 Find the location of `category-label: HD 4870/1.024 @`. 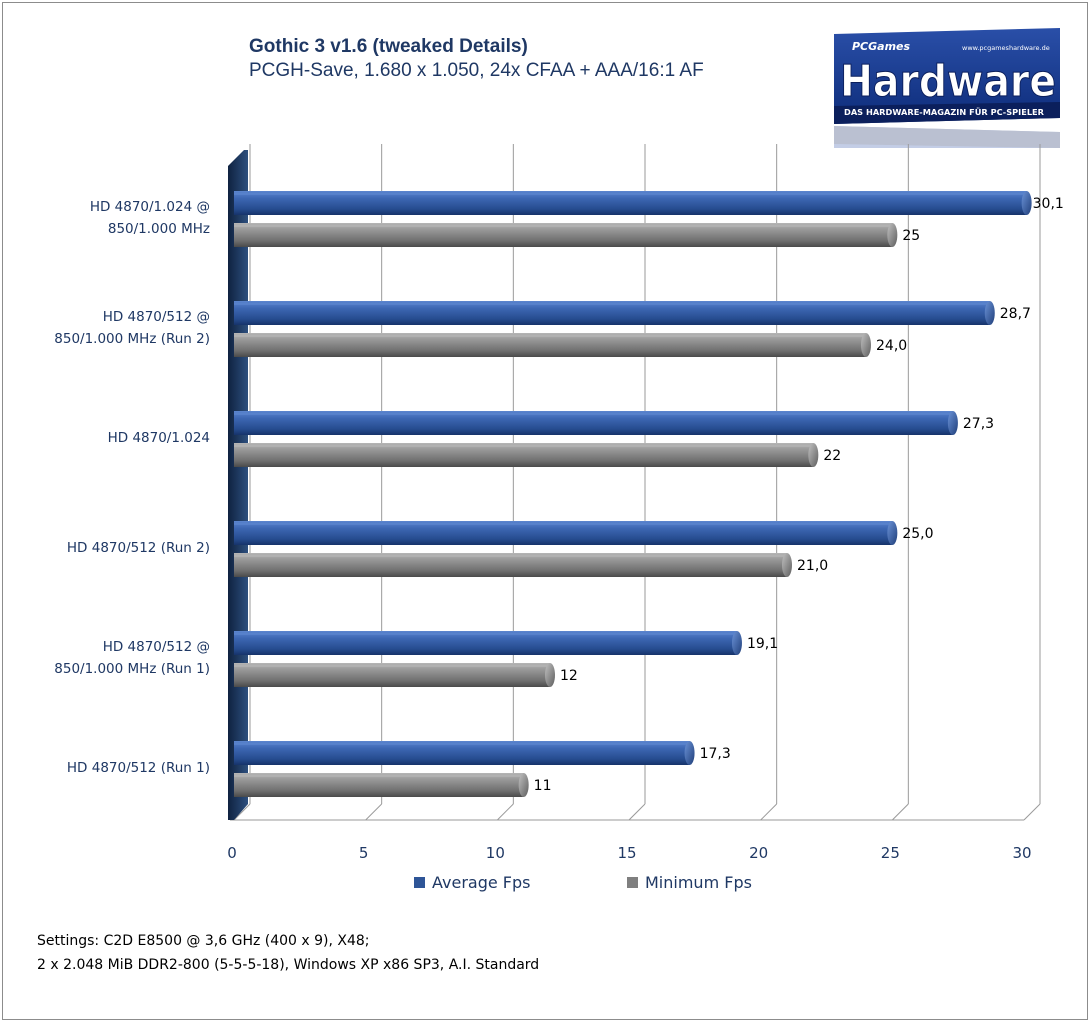

category-label: HD 4870/1.024 @ is located at coordinates (150, 207).